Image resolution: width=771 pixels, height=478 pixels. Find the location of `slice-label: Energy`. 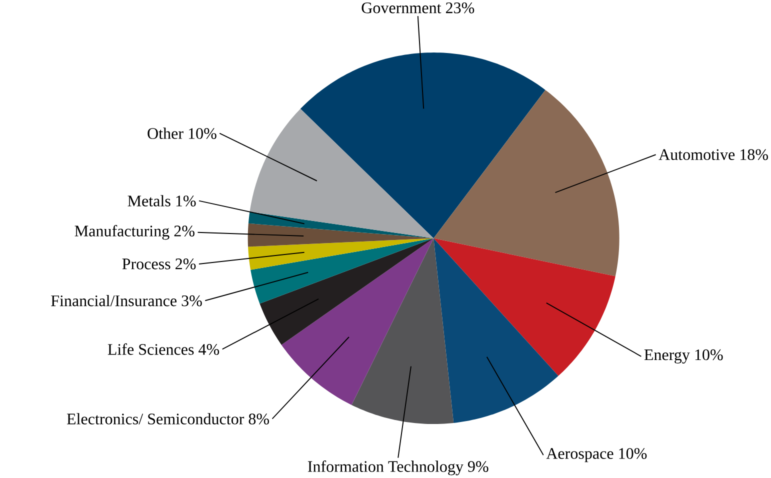

slice-label: Energy is located at coordinates (667, 357).